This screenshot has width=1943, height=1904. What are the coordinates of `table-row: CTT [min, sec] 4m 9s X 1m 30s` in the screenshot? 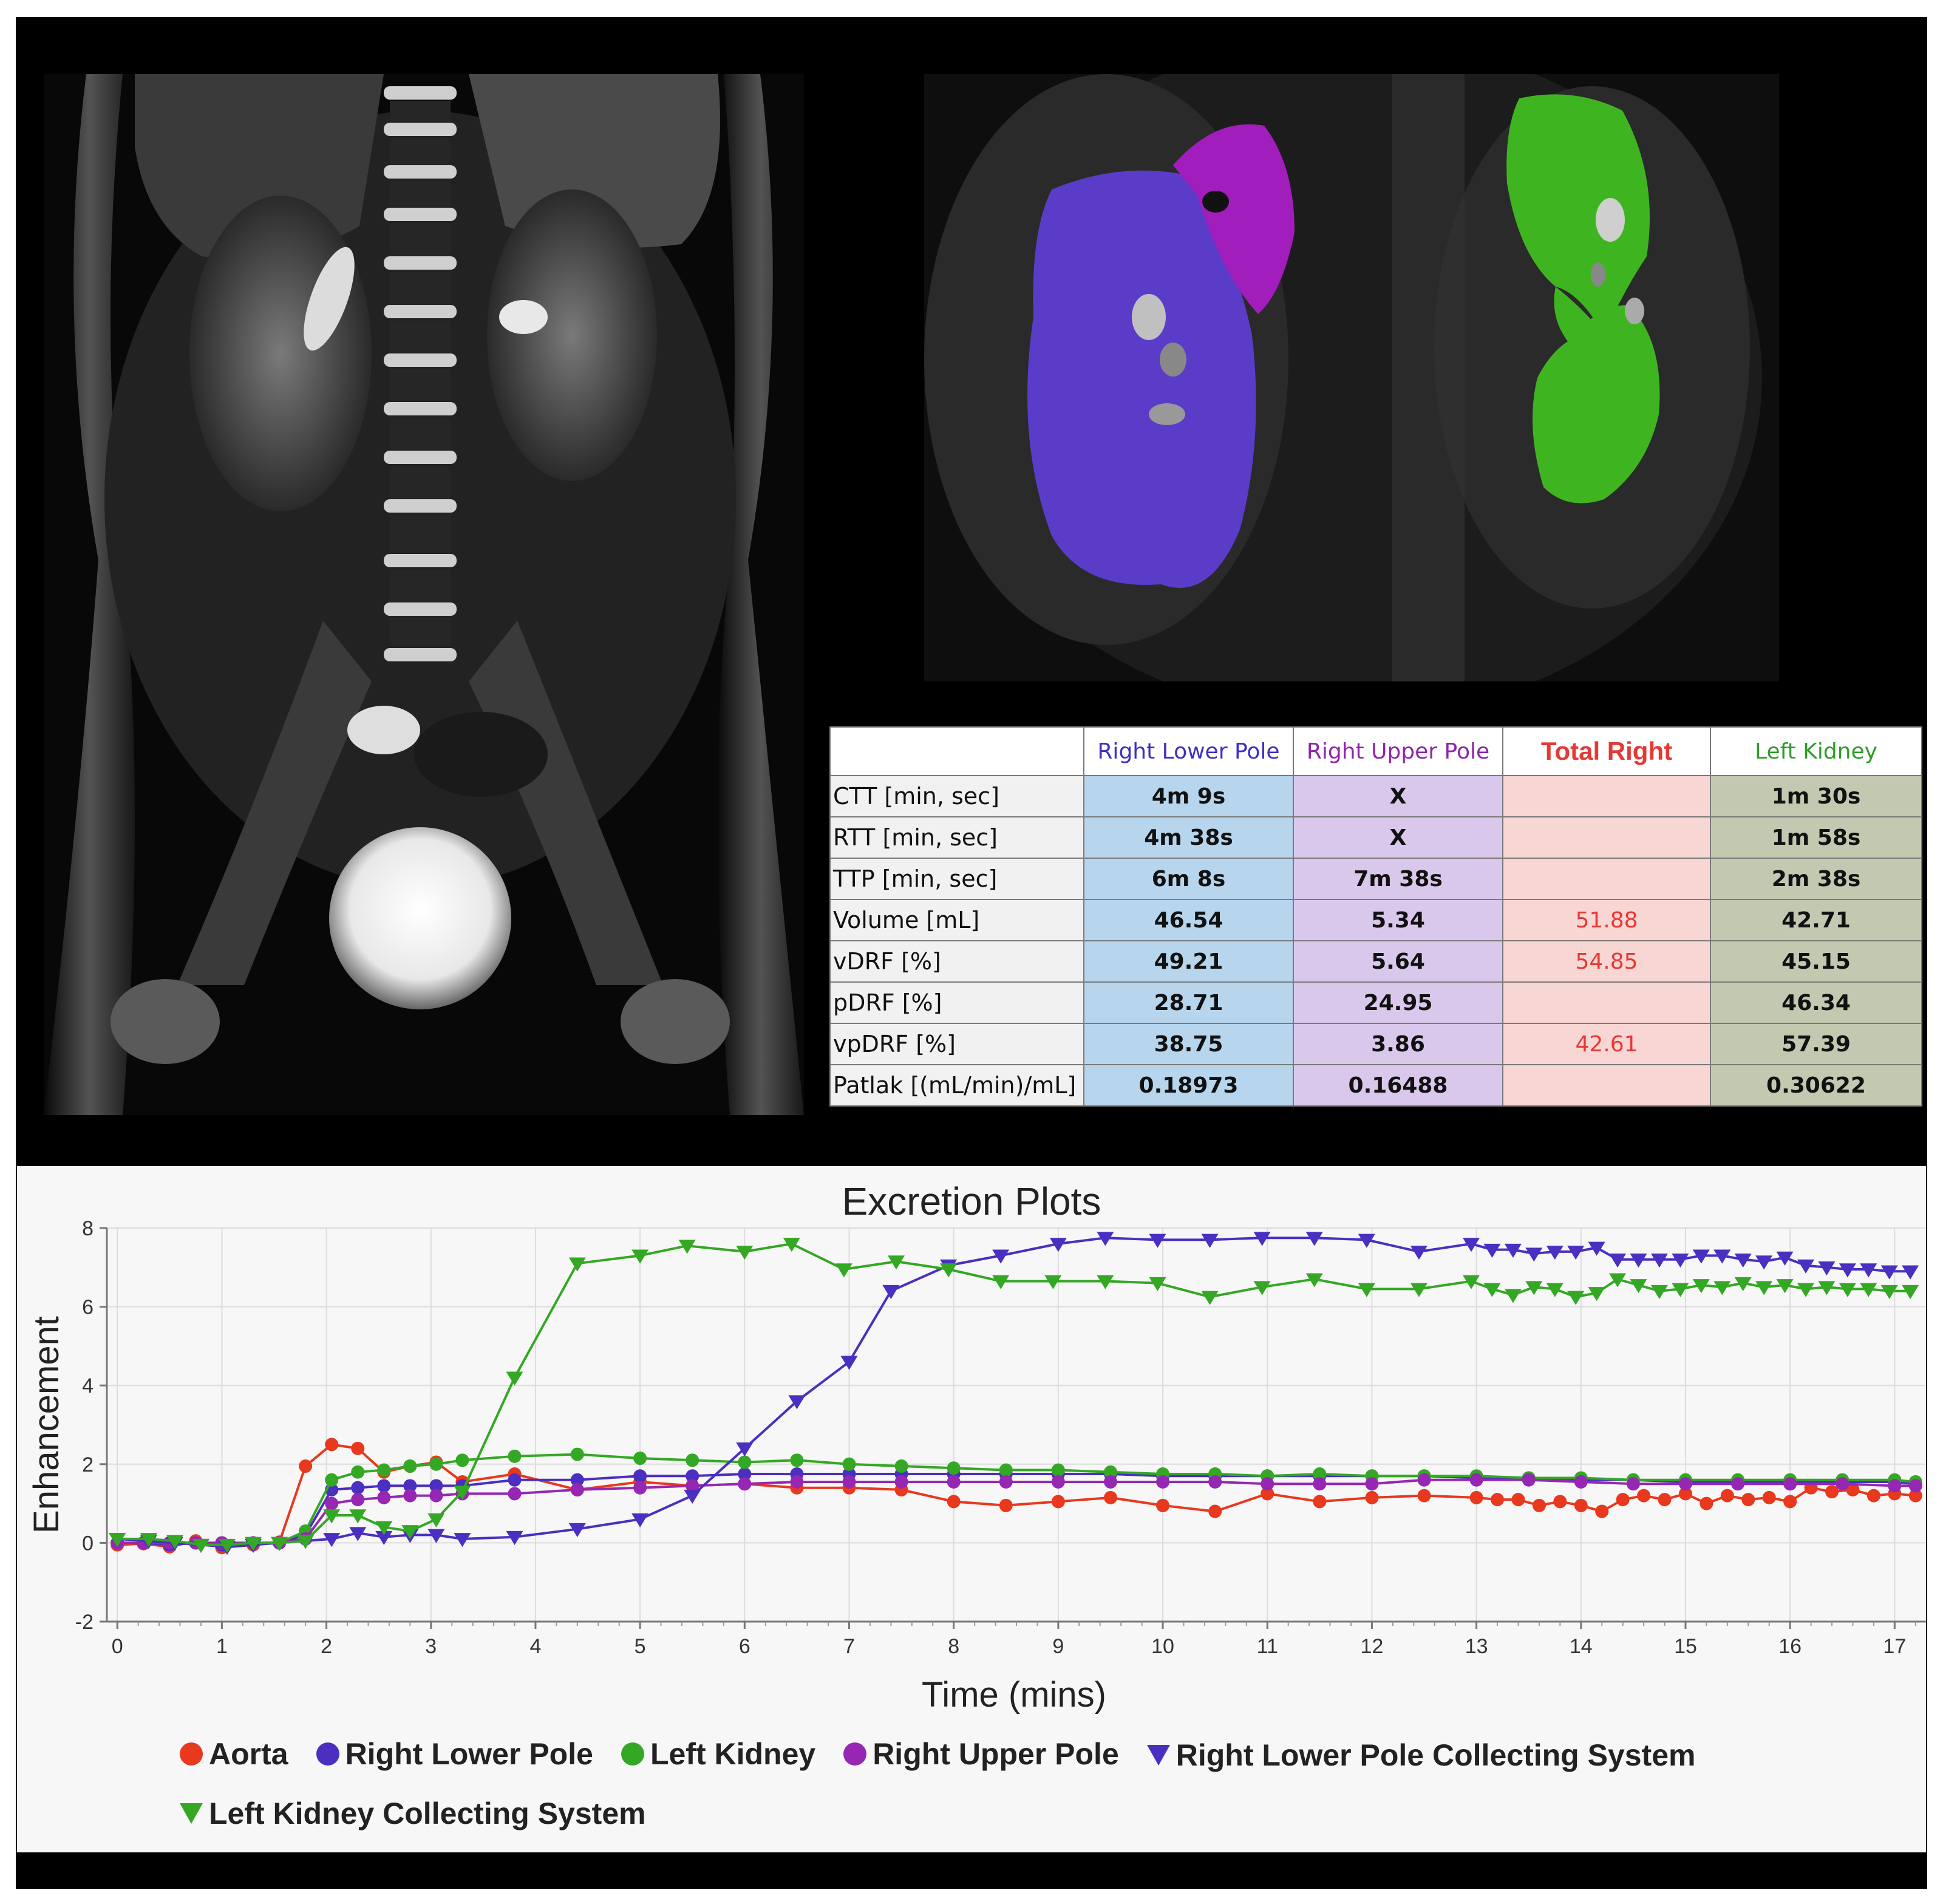 It's located at (1376, 796).